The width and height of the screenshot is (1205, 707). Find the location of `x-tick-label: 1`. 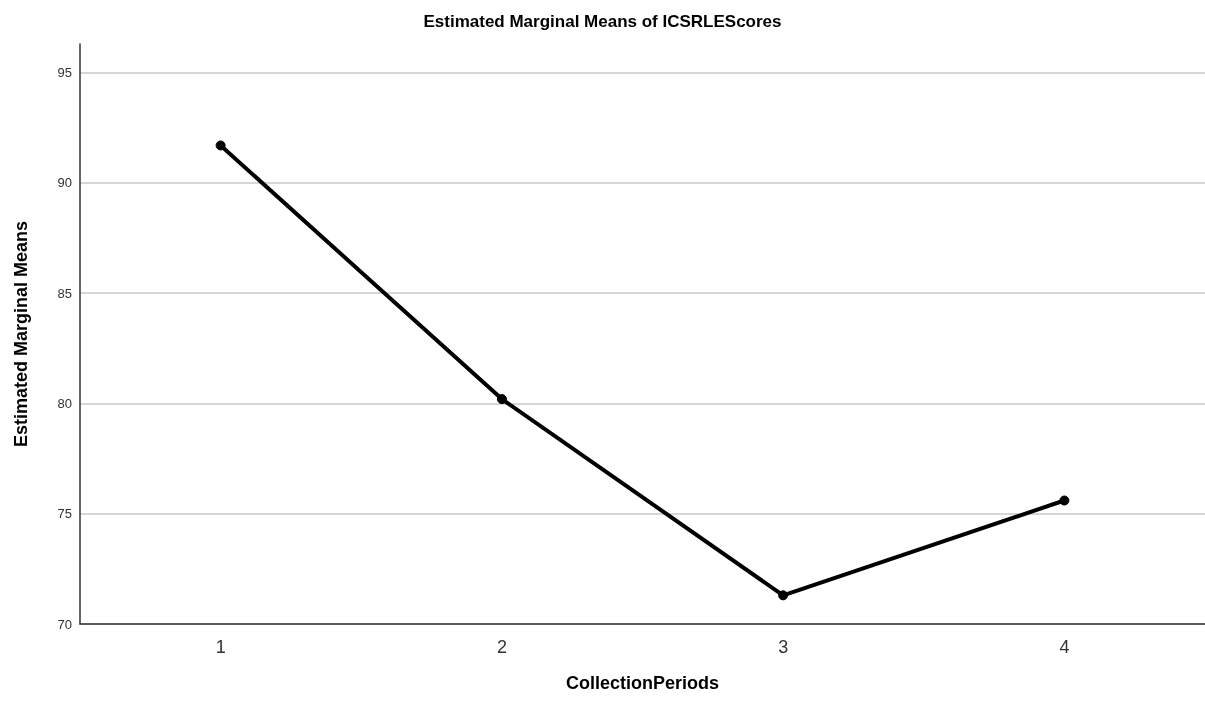

x-tick-label: 1 is located at coordinates (220, 647).